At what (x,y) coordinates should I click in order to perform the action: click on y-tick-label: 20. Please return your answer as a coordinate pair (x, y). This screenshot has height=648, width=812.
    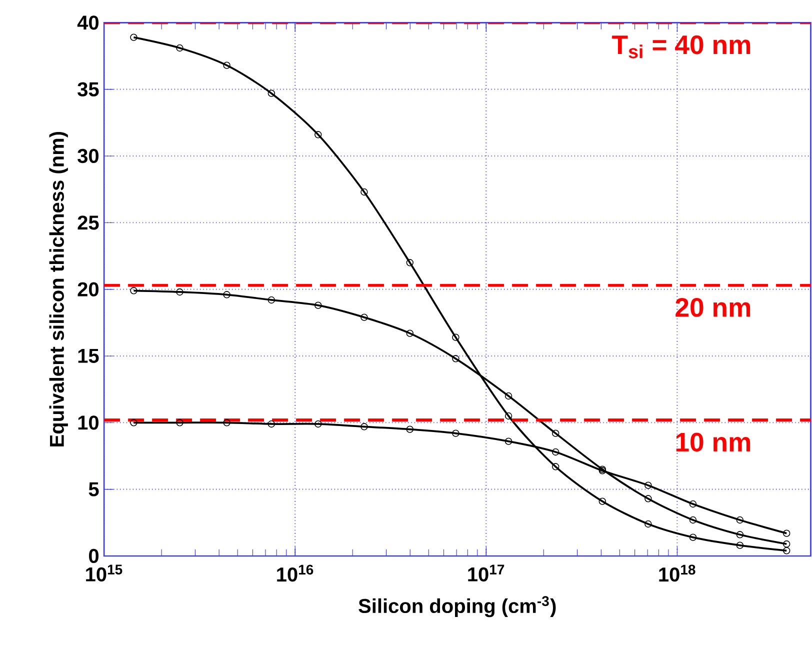
    Looking at the image, I should click on (88, 289).